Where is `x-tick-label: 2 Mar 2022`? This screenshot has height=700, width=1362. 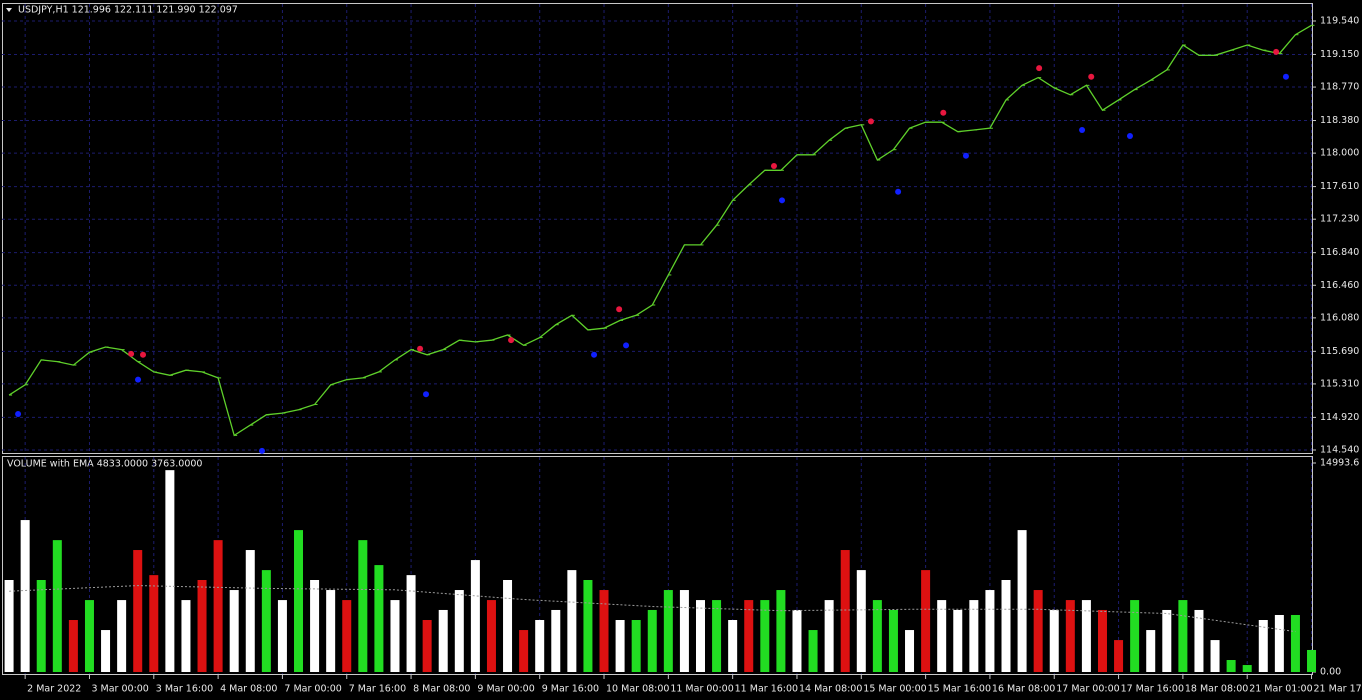
x-tick-label: 2 Mar 2022 is located at coordinates (54, 689).